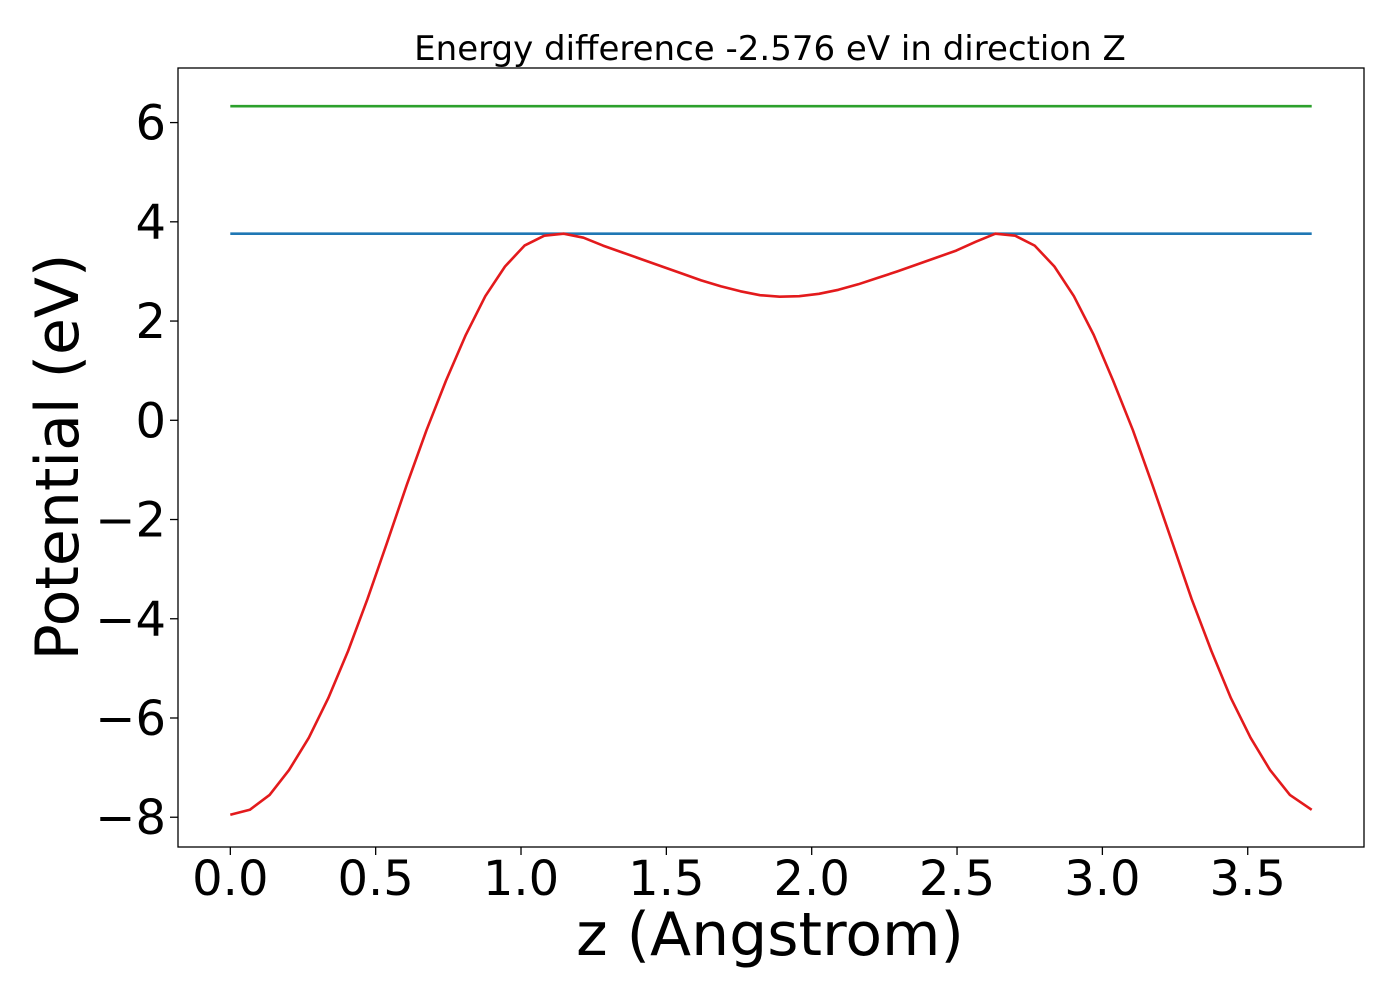 The image size is (1400, 1000). I want to click on x-tick-label: 1.0, so click(521, 879).